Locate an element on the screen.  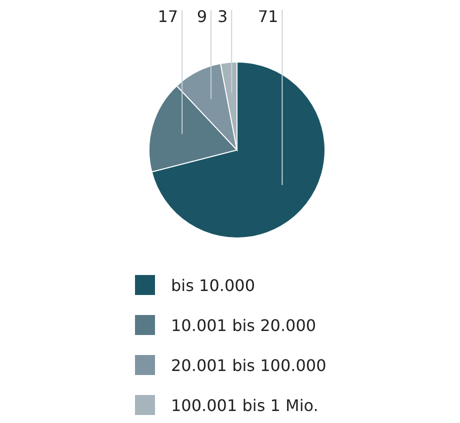
legend-label: bis 10.000 is located at coordinates (213, 285).